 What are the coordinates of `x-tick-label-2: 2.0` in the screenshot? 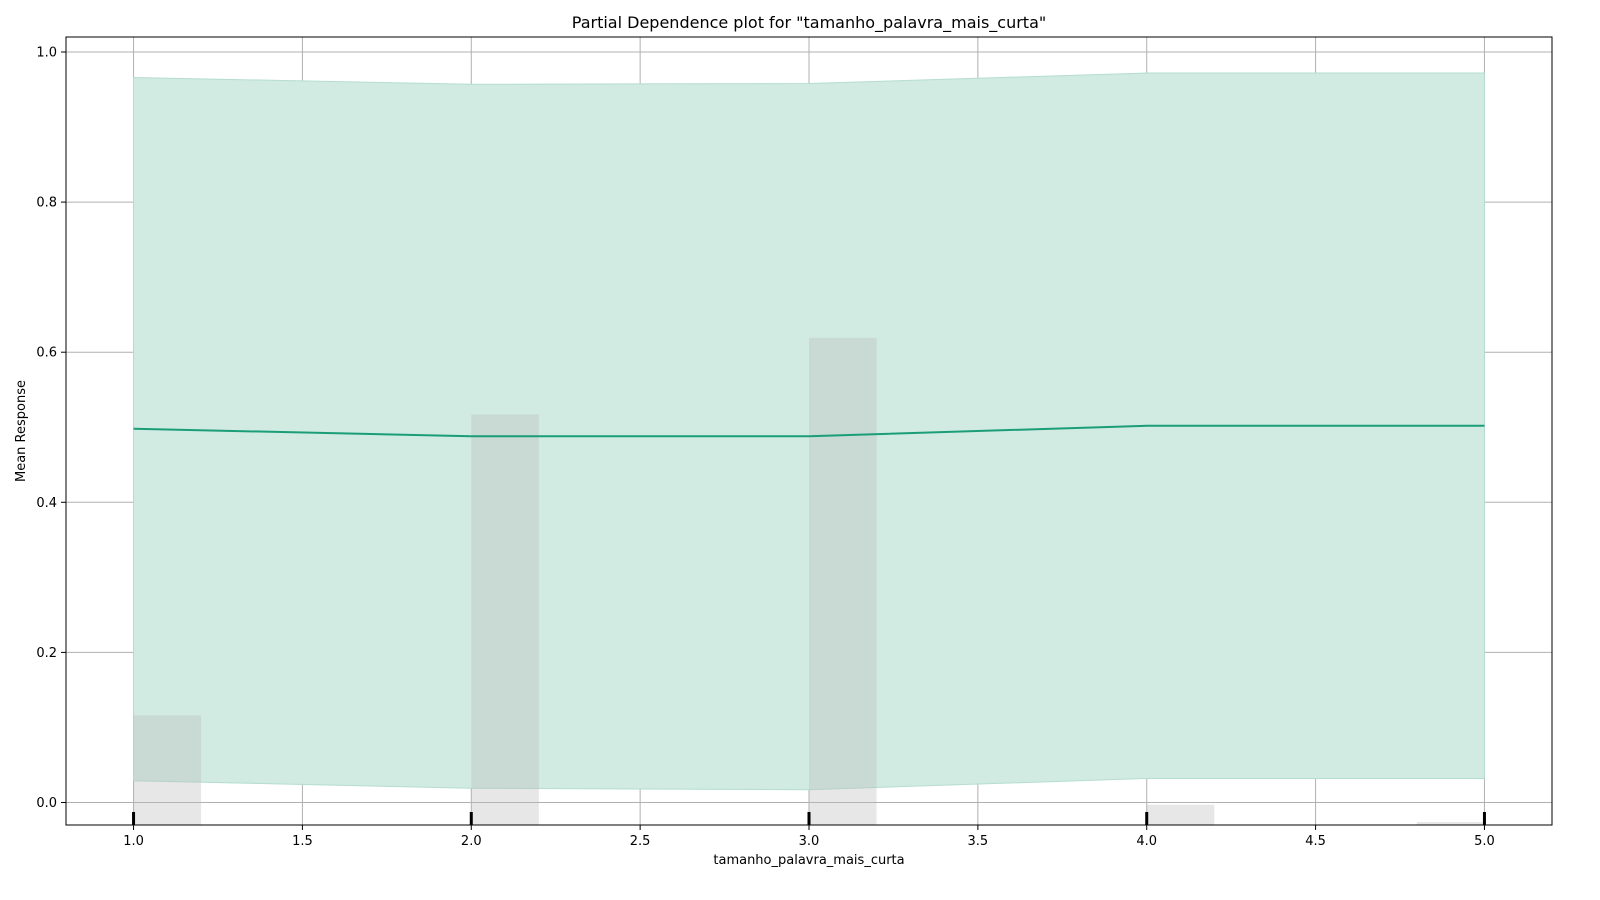 It's located at (471, 841).